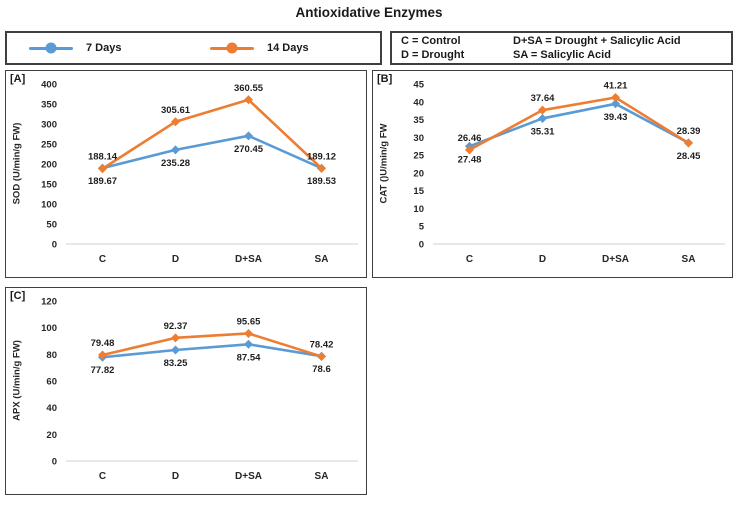 The height and width of the screenshot is (505, 738). What do you see at coordinates (321, 181) in the screenshot?
I see `svg-text: 189.53` at bounding box center [321, 181].